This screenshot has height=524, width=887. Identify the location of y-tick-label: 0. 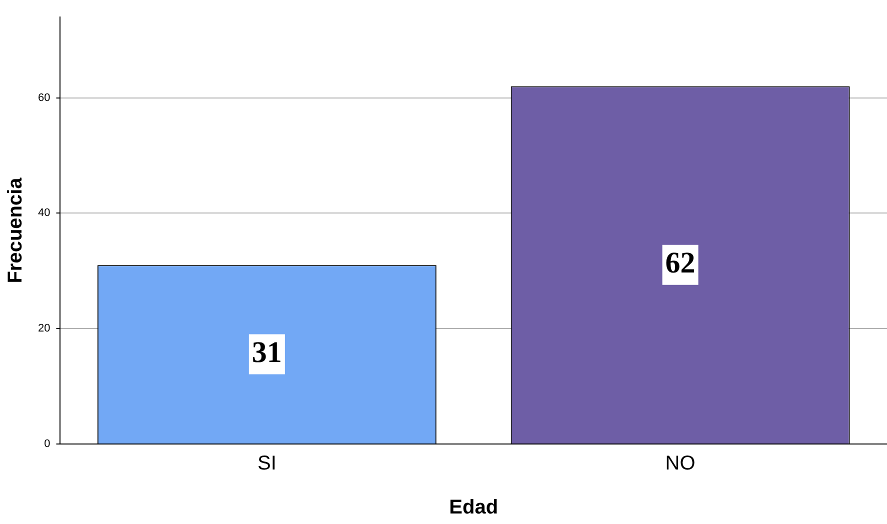
(47, 444).